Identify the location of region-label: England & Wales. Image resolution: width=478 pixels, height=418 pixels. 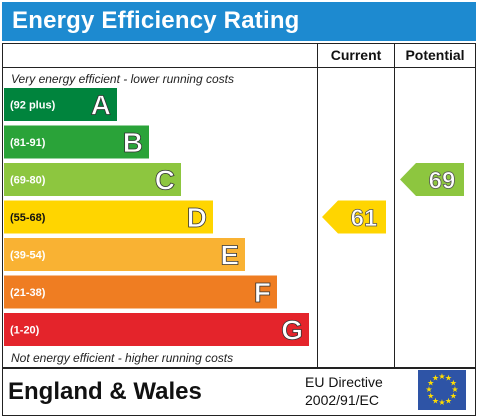
(105, 391).